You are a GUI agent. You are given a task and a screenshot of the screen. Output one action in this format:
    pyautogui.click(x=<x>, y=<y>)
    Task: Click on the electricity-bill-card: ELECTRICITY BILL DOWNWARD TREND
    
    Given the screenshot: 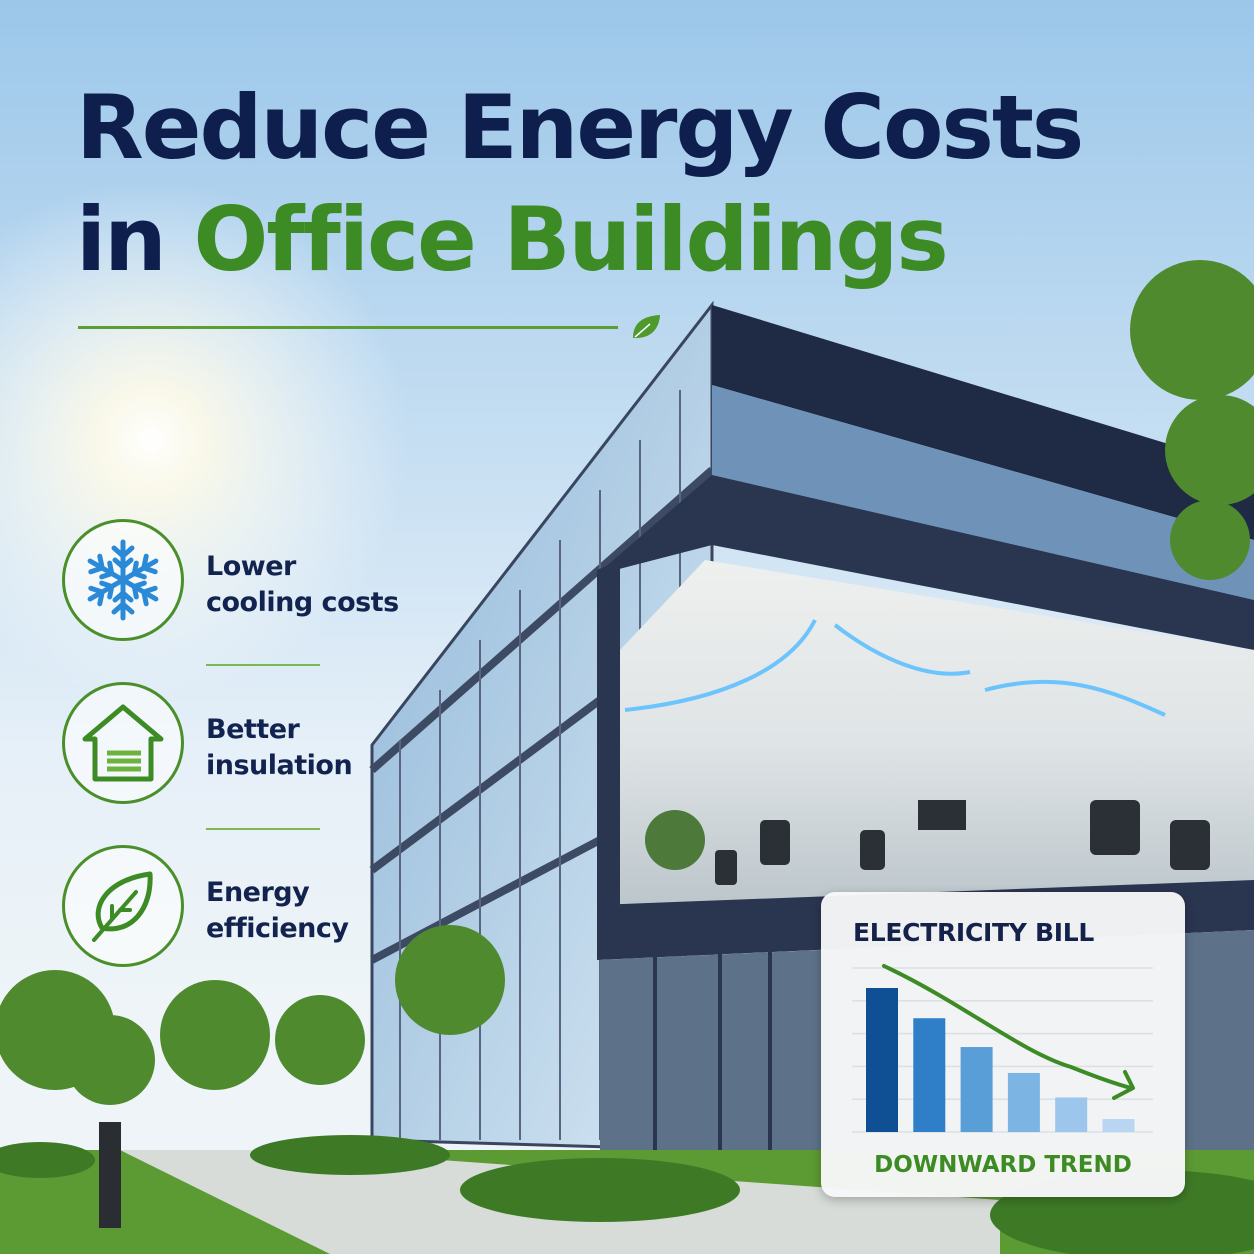 What is the action you would take?
    pyautogui.click(x=1003, y=1044)
    